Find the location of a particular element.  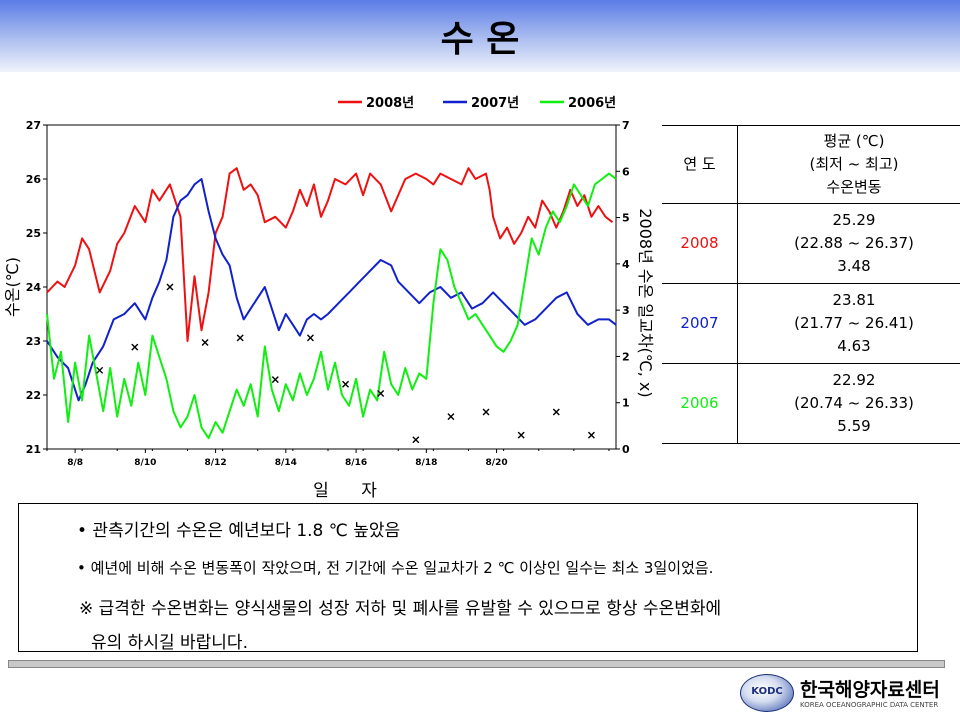

x-tick-label: 8/10 is located at coordinates (145, 463).